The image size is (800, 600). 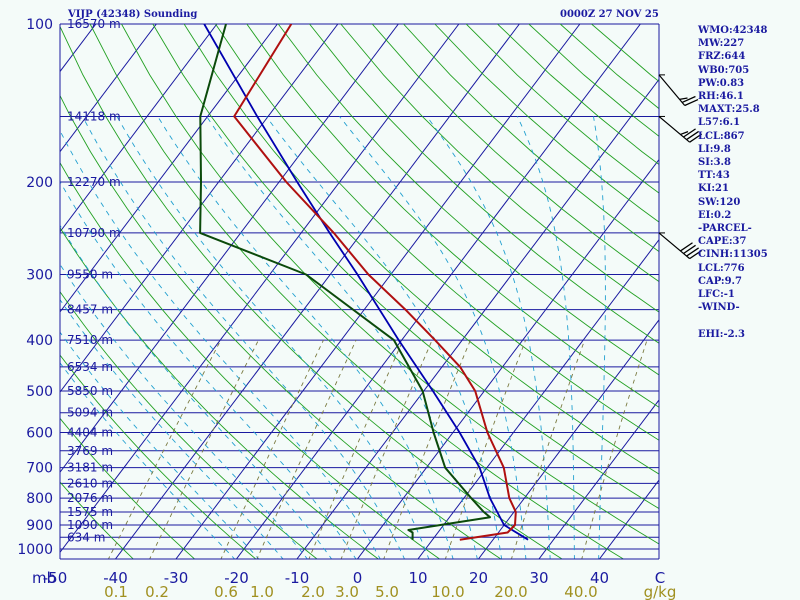 What do you see at coordinates (39, 434) in the screenshot?
I see `pressure-tick-label: 600` at bounding box center [39, 434].